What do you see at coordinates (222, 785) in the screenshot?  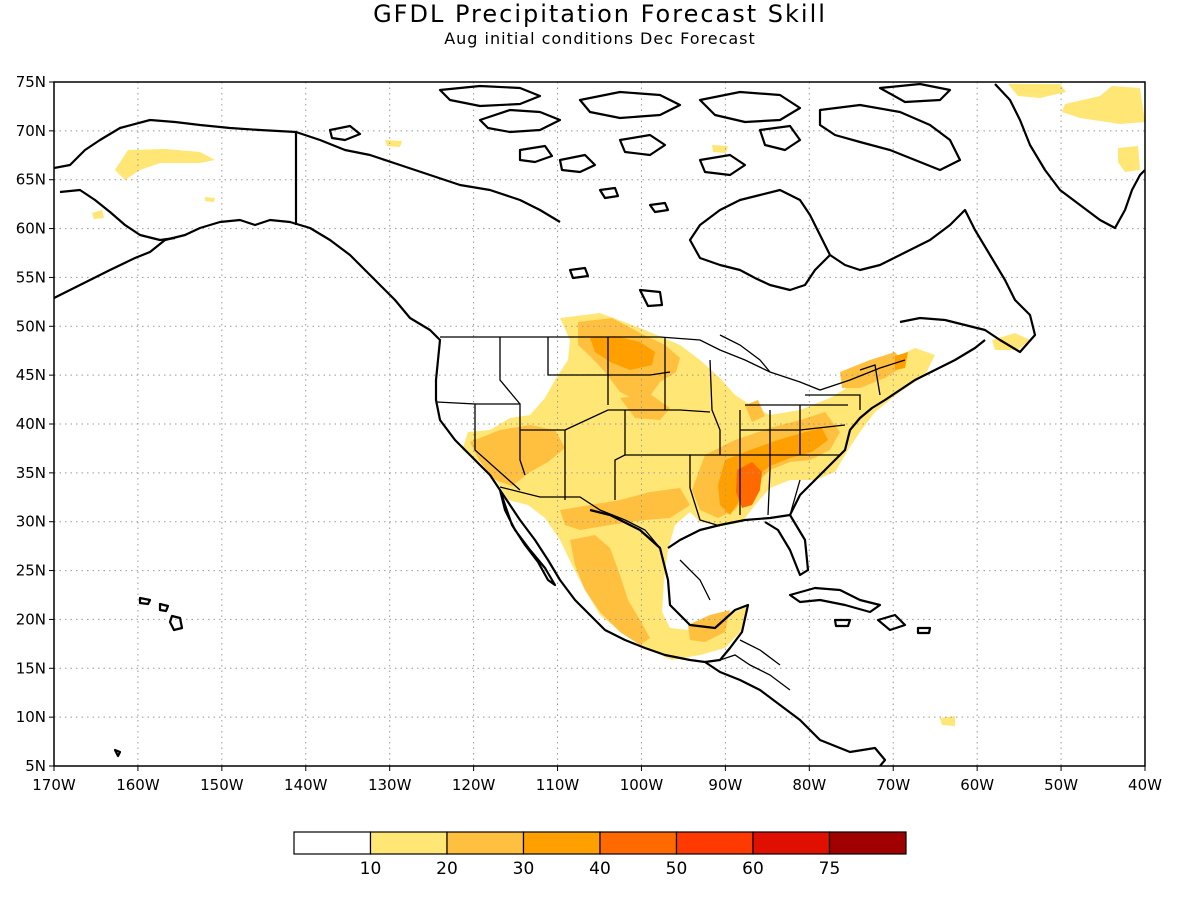 I see `lon-tick-label: 150W` at bounding box center [222, 785].